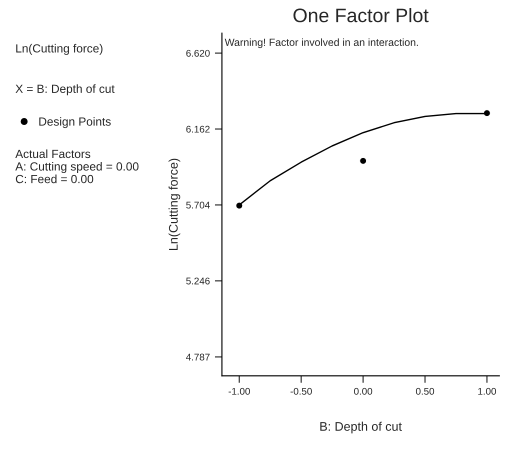 This screenshot has width=509, height=449. I want to click on y-tick-label: 6.620, so click(198, 53).